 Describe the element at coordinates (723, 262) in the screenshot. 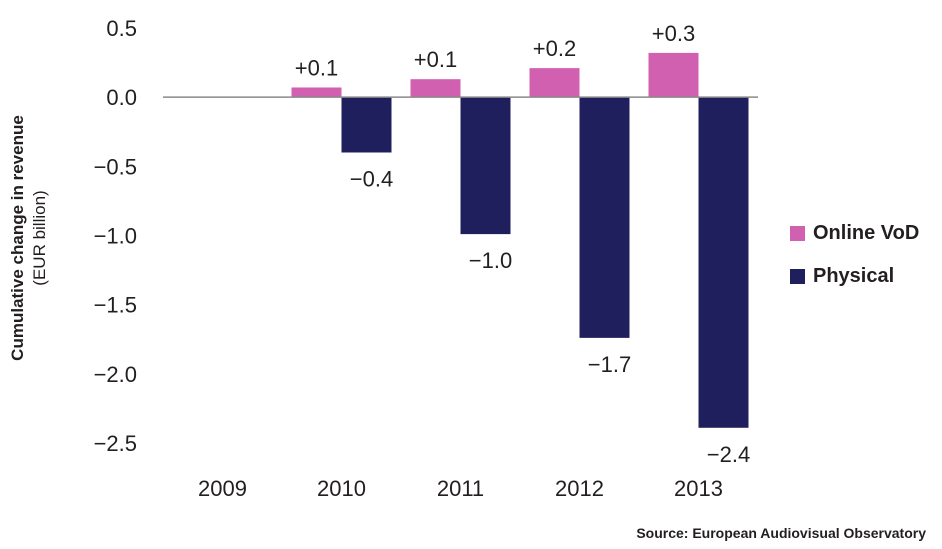

I see `bar-physical-2013` at that location.